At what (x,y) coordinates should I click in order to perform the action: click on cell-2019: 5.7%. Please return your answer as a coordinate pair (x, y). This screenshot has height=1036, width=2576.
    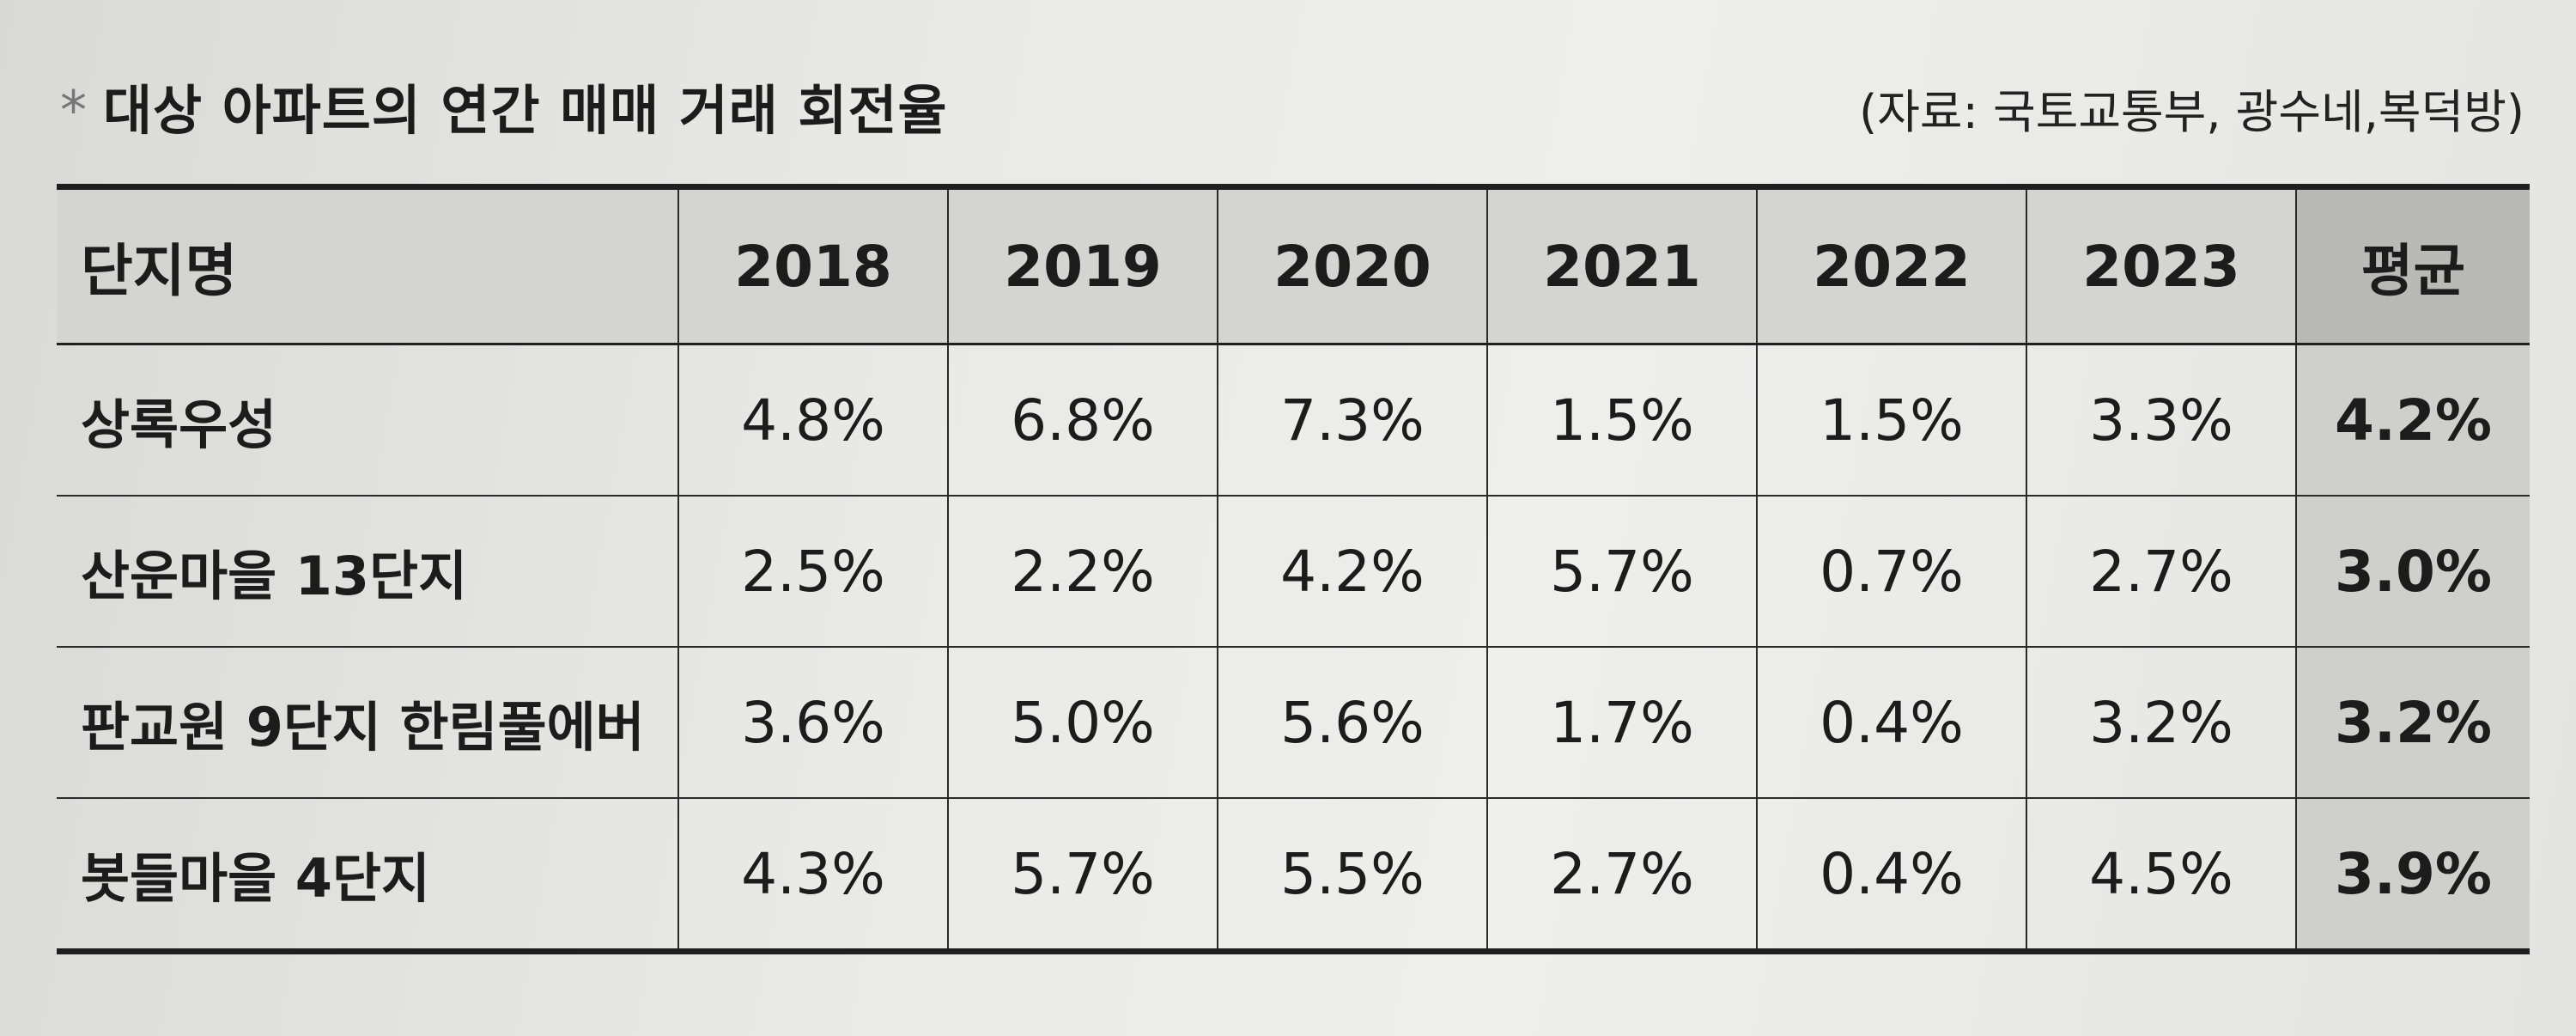
    Looking at the image, I should click on (1082, 875).